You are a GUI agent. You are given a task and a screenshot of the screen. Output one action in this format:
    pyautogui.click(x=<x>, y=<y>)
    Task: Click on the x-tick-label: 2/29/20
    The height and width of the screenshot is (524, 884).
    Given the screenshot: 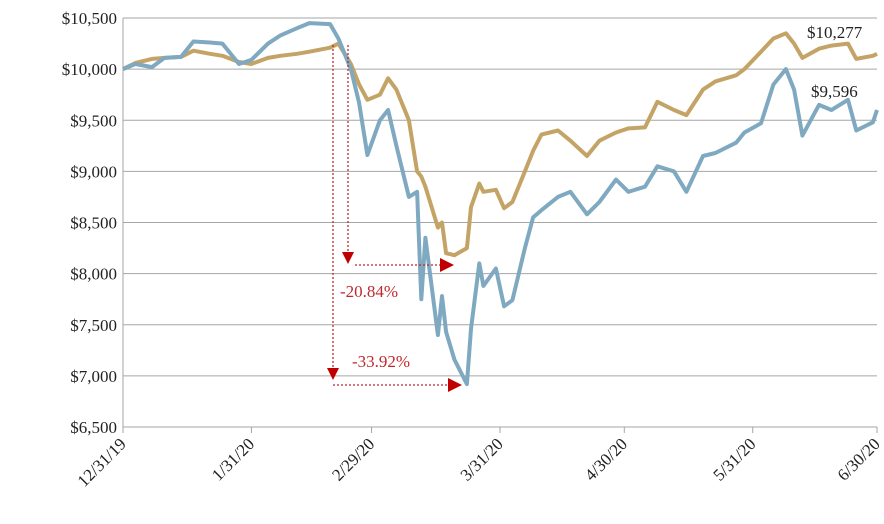 What is the action you would take?
    pyautogui.click(x=353, y=459)
    